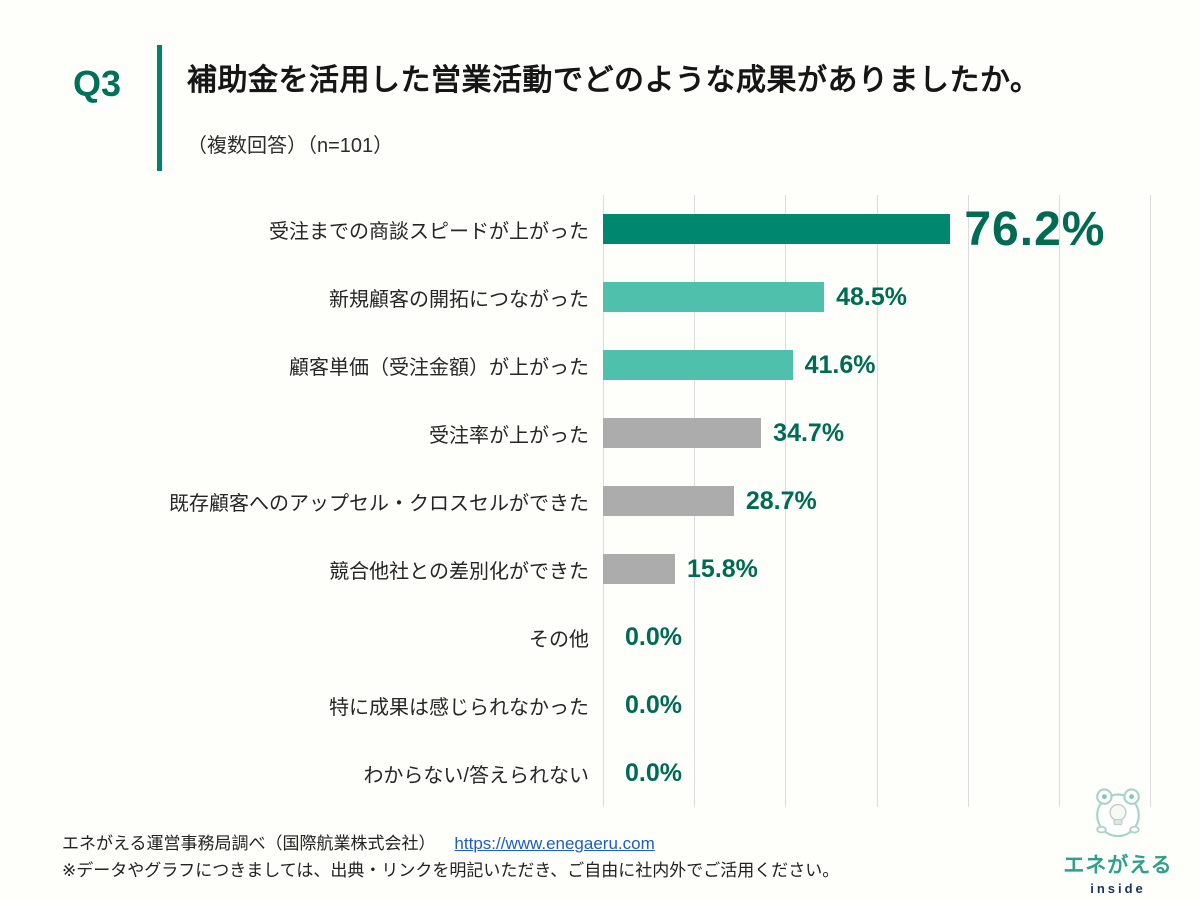 The image size is (1200, 900). Describe the element at coordinates (614, 80) in the screenshot. I see `page-title: 補助金を活用した営業活動でどのような成果がありましたか。` at that location.